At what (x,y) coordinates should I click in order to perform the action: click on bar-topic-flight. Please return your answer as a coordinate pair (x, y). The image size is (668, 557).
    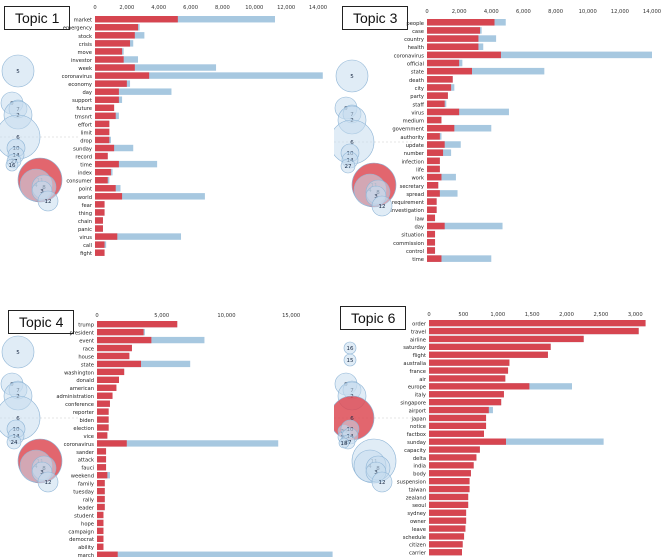
    Looking at the image, I should click on (488, 354).